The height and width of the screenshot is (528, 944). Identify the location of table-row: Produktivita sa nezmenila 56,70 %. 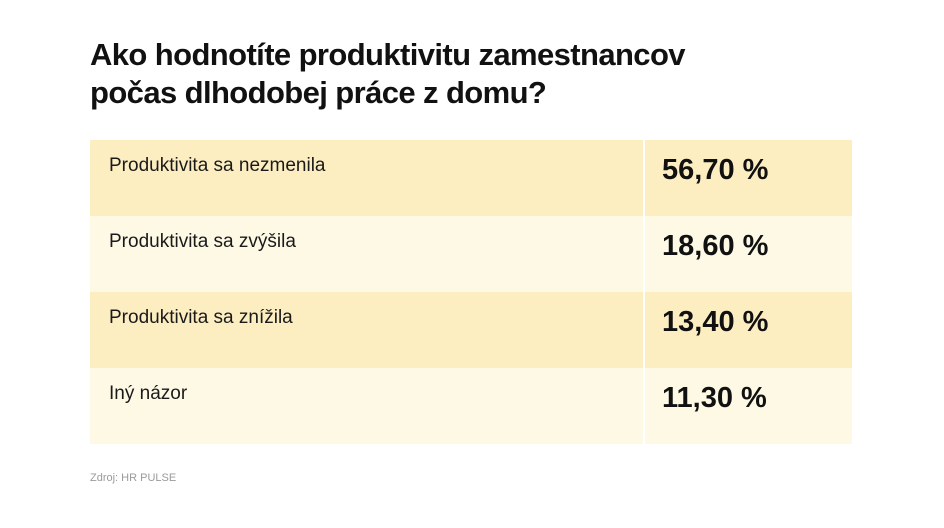
(471, 178).